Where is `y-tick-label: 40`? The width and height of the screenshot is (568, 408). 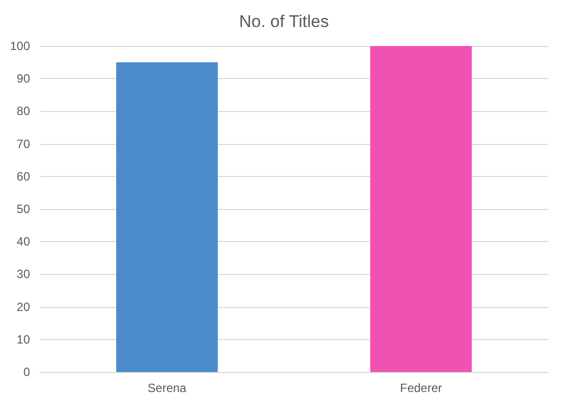 y-tick-label: 40 is located at coordinates (23, 241).